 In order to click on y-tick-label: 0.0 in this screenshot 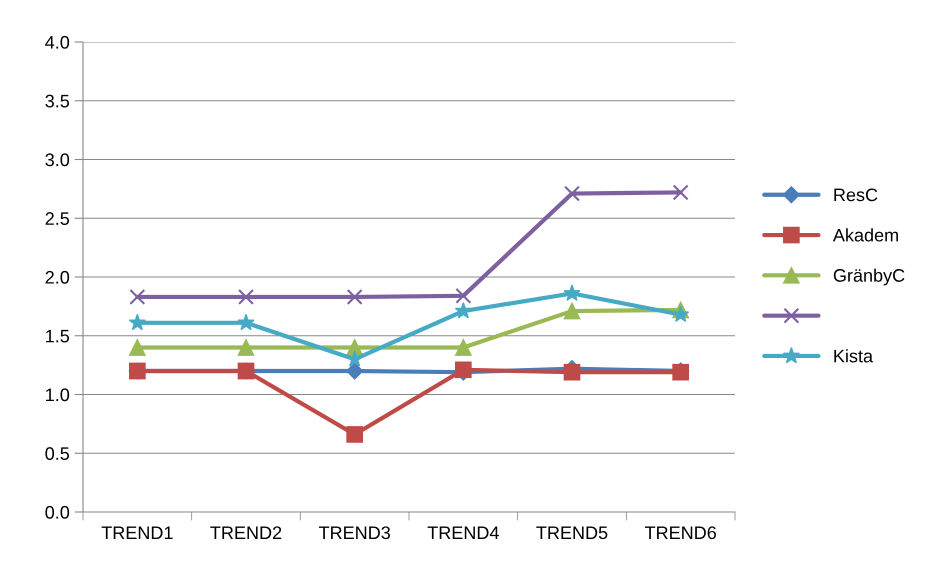, I will do `click(57, 512)`.